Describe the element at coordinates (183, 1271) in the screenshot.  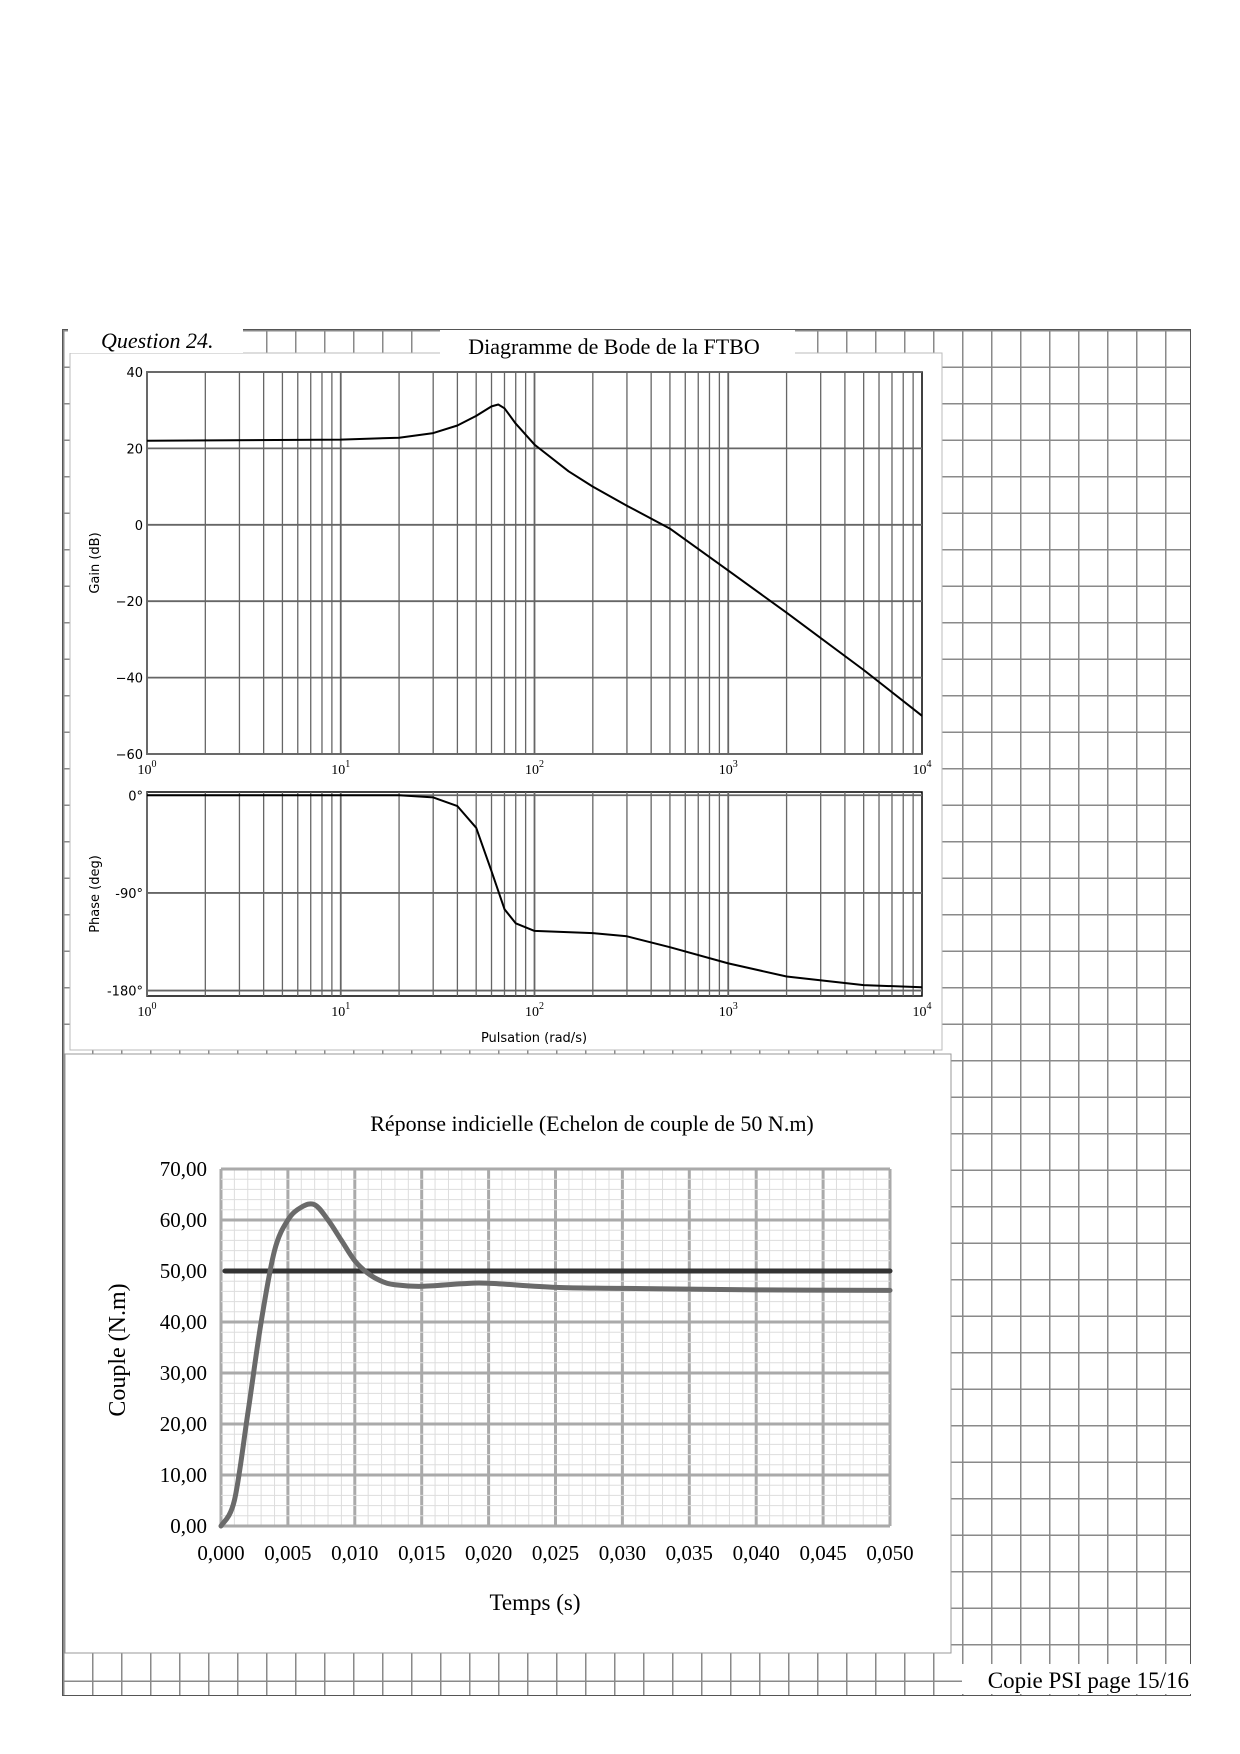
I see `y-tick-label: 50,00` at that location.